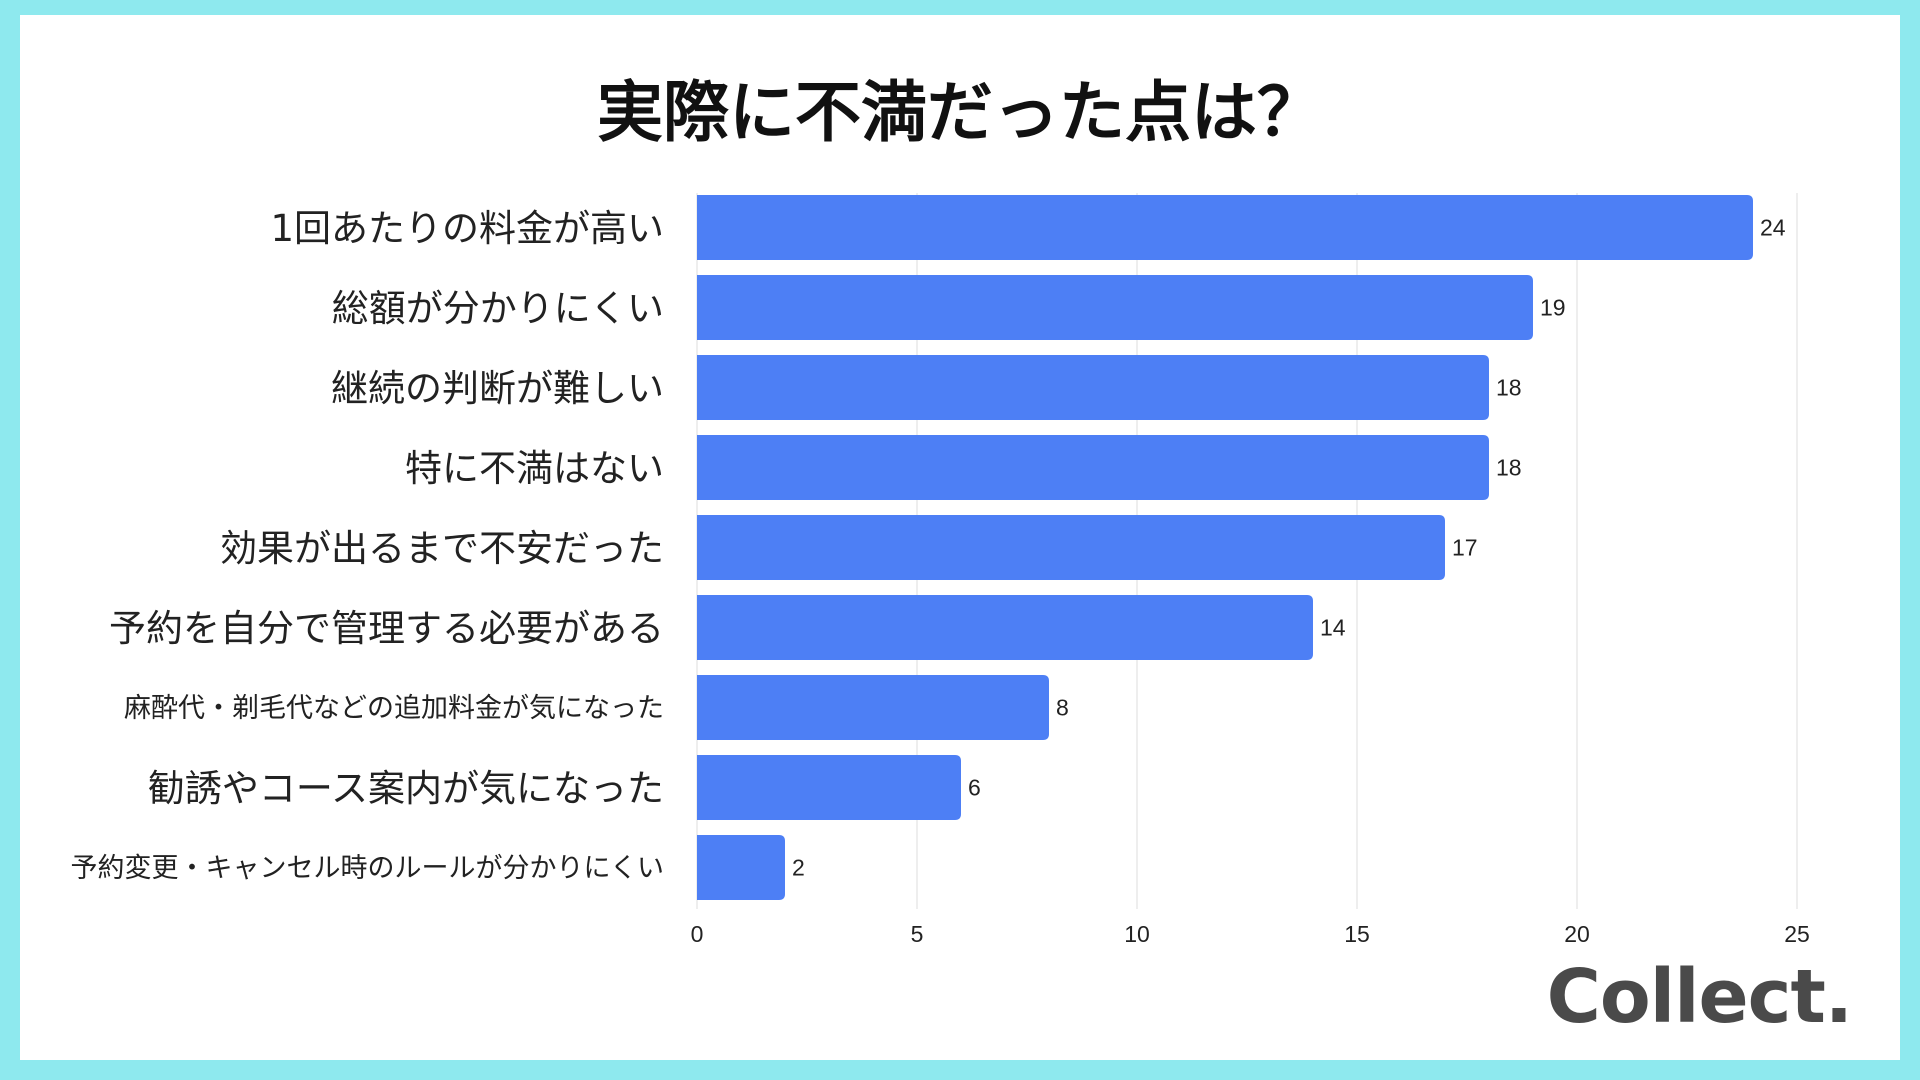 Image resolution: width=1920 pixels, height=1080 pixels. I want to click on x-tick-label: 5, so click(917, 934).